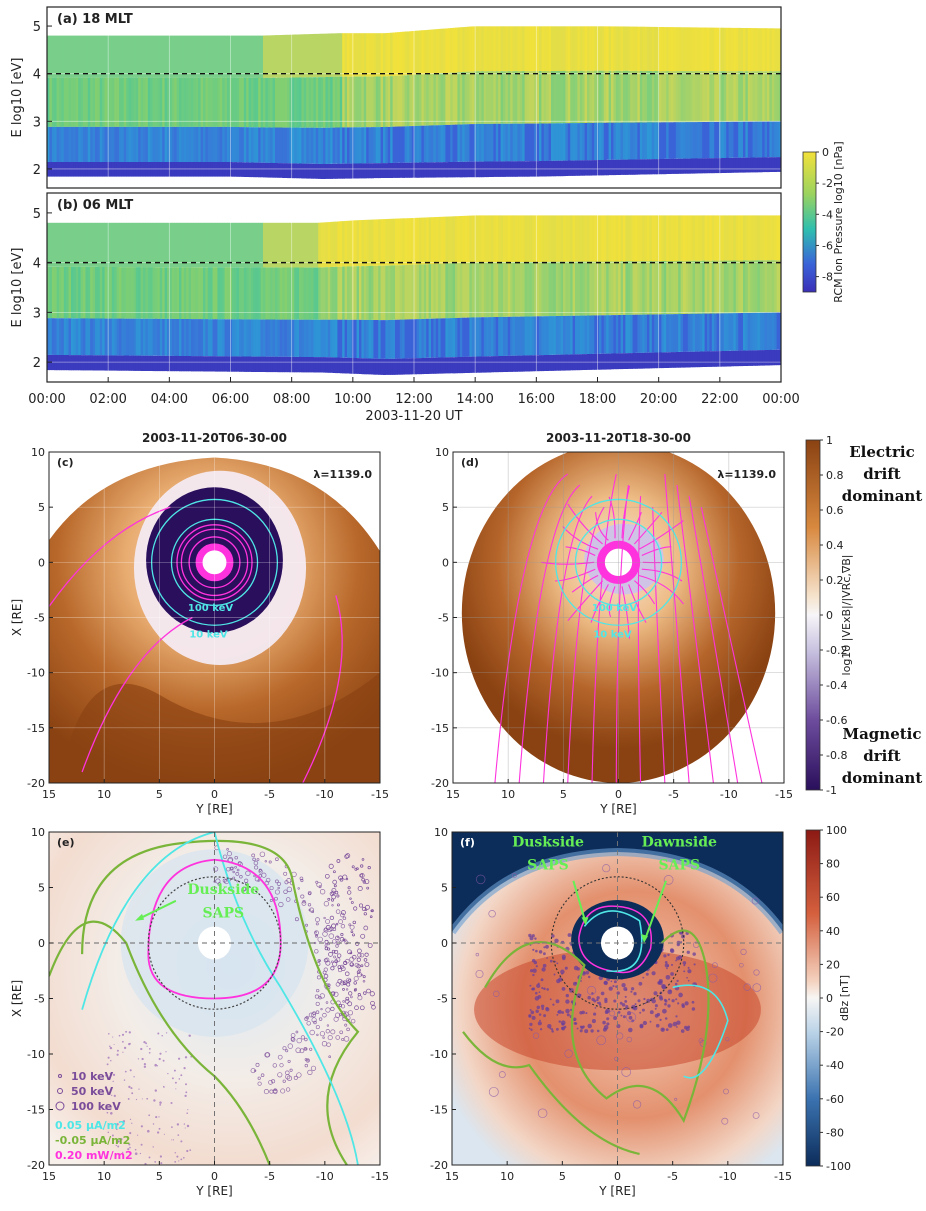 Image resolution: width=926 pixels, height=1211 pixels. Describe the element at coordinates (882, 474) in the screenshot. I see `side-label-electric: drift` at that location.